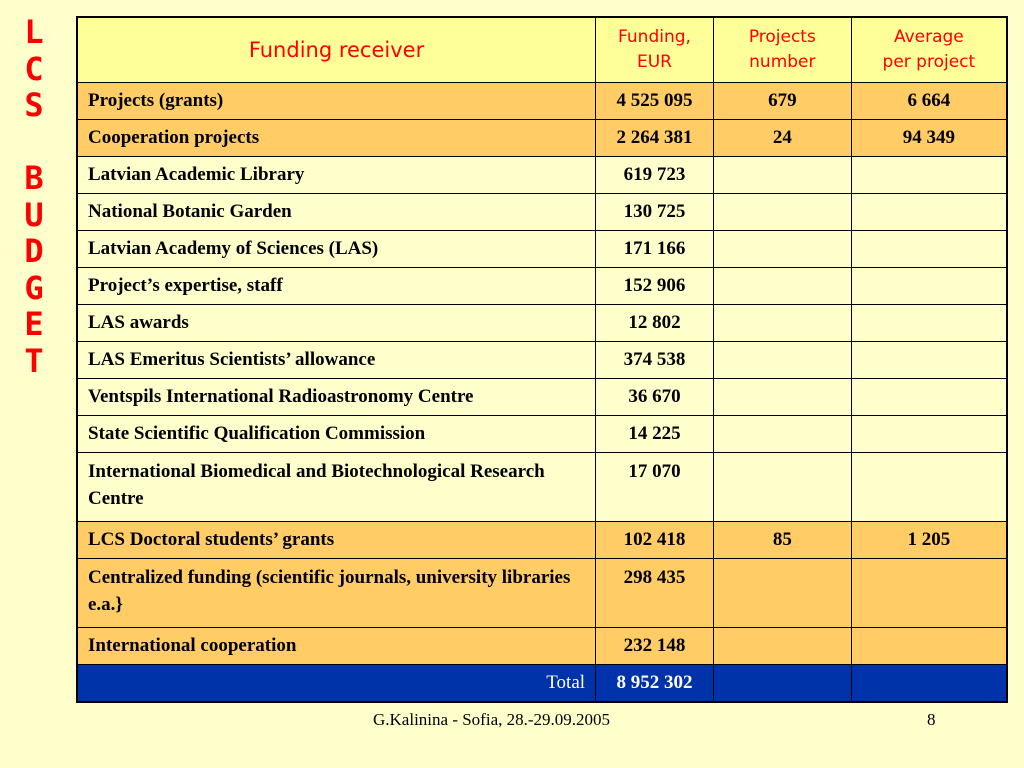 The width and height of the screenshot is (1024, 768). What do you see at coordinates (928, 37) in the screenshot?
I see `header-average-line1: Average` at bounding box center [928, 37].